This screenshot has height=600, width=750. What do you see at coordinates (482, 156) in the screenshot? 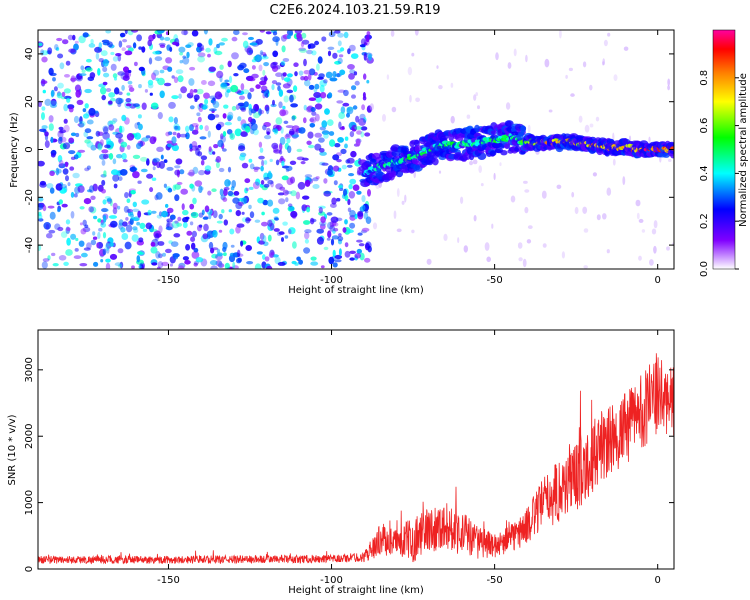
I see `ridge-halo` at bounding box center [482, 156].